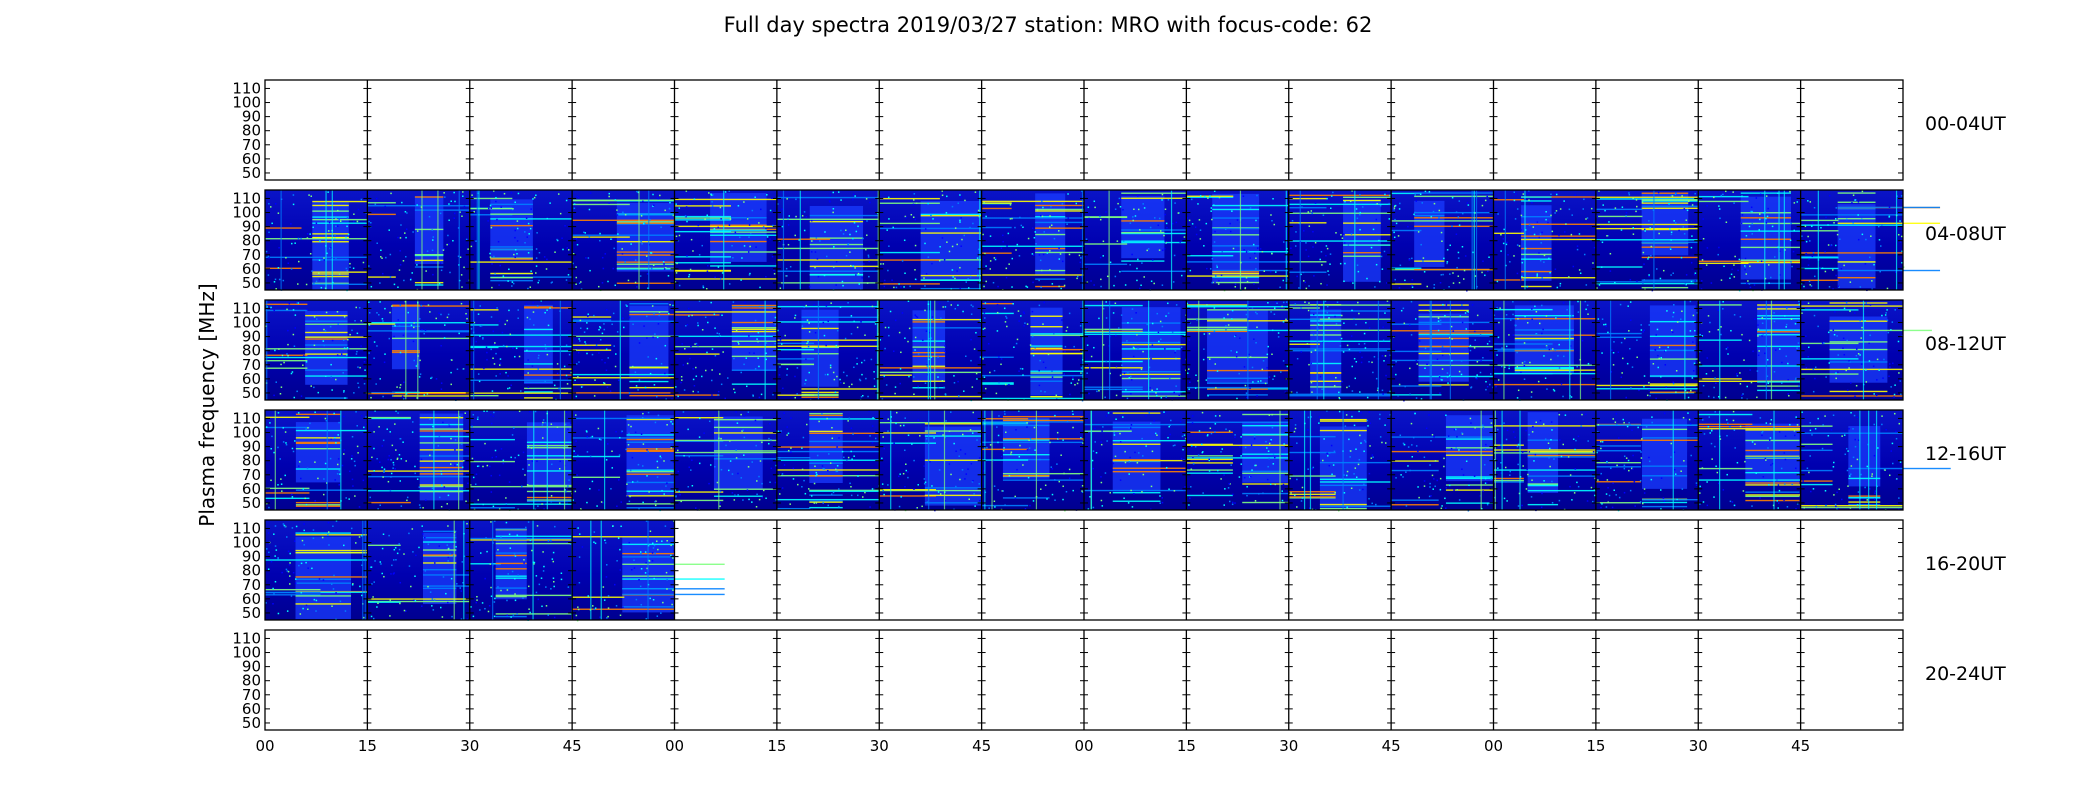 The image size is (2100, 800). Describe the element at coordinates (820, 348) in the screenshot. I see `burst-region` at that location.